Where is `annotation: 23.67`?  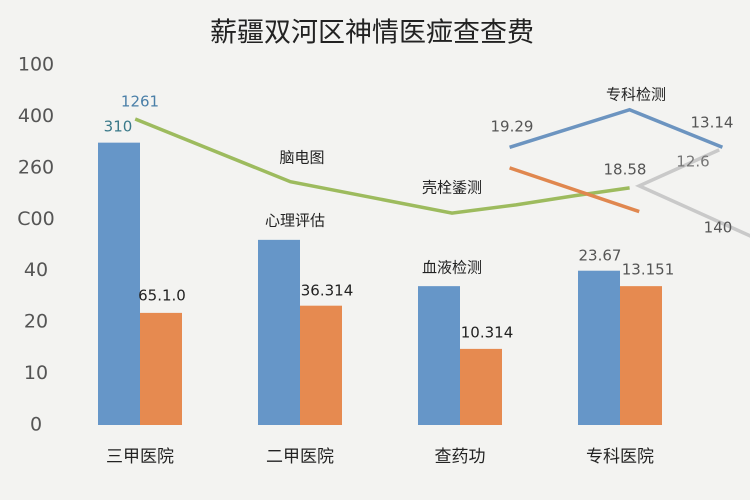
annotation: 23.67 is located at coordinates (600, 256).